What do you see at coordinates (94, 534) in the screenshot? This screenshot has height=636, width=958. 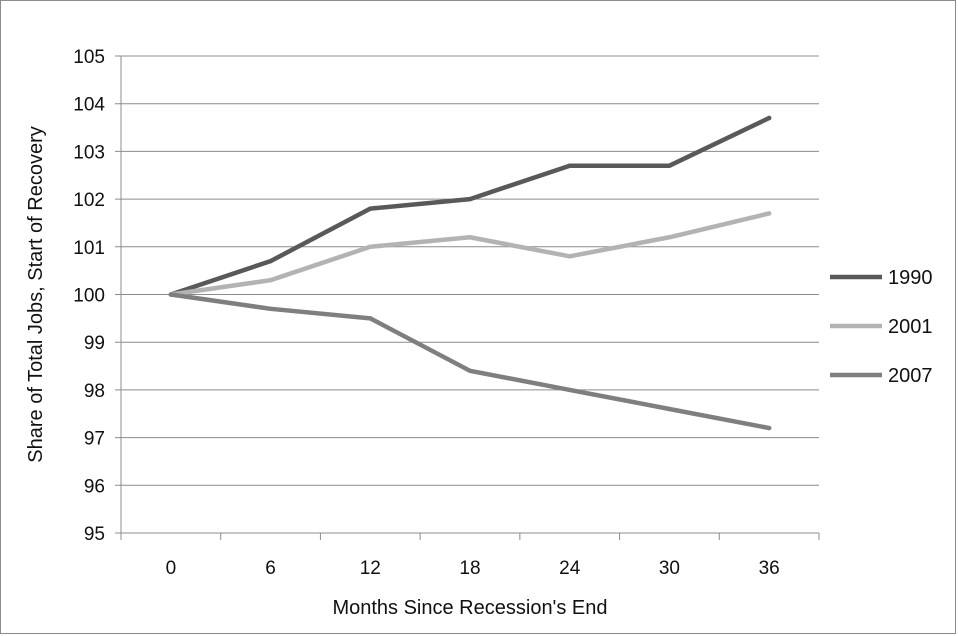 I see `y-tick-label: 95` at bounding box center [94, 534].